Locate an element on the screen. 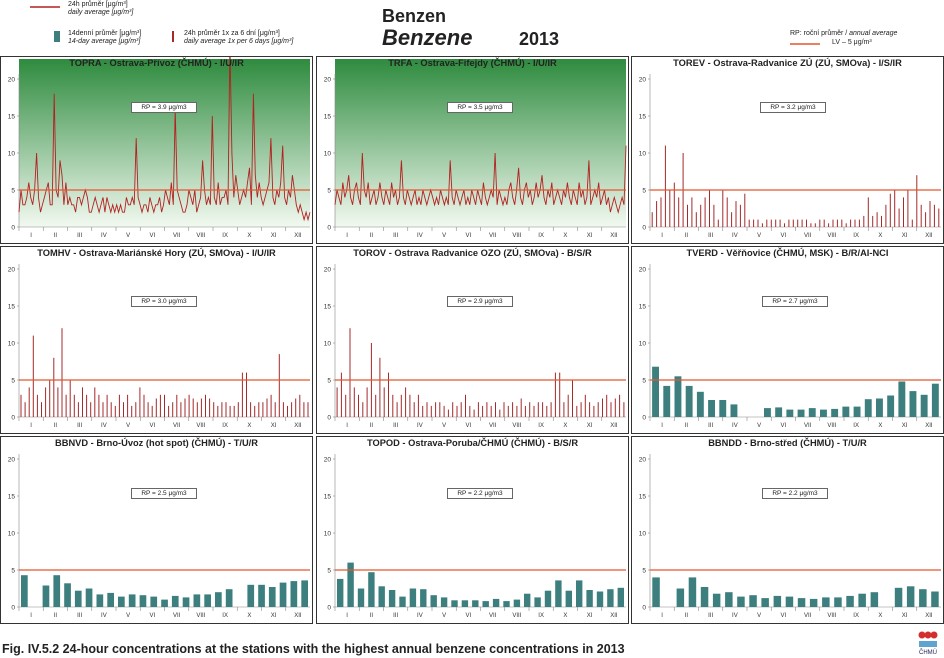 The image size is (944, 658). y-tick-label: 10 is located at coordinates (328, 344).